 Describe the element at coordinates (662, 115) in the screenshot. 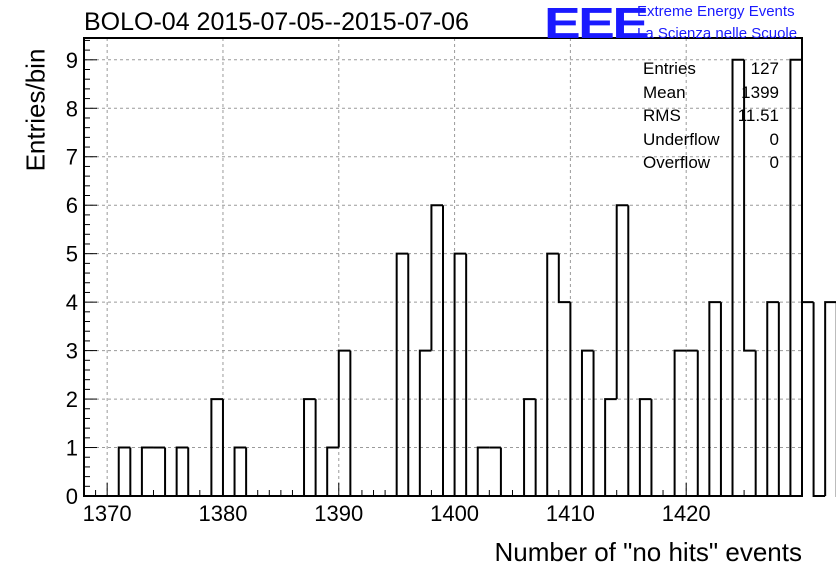

I see `stat-rms-label: RMS` at that location.